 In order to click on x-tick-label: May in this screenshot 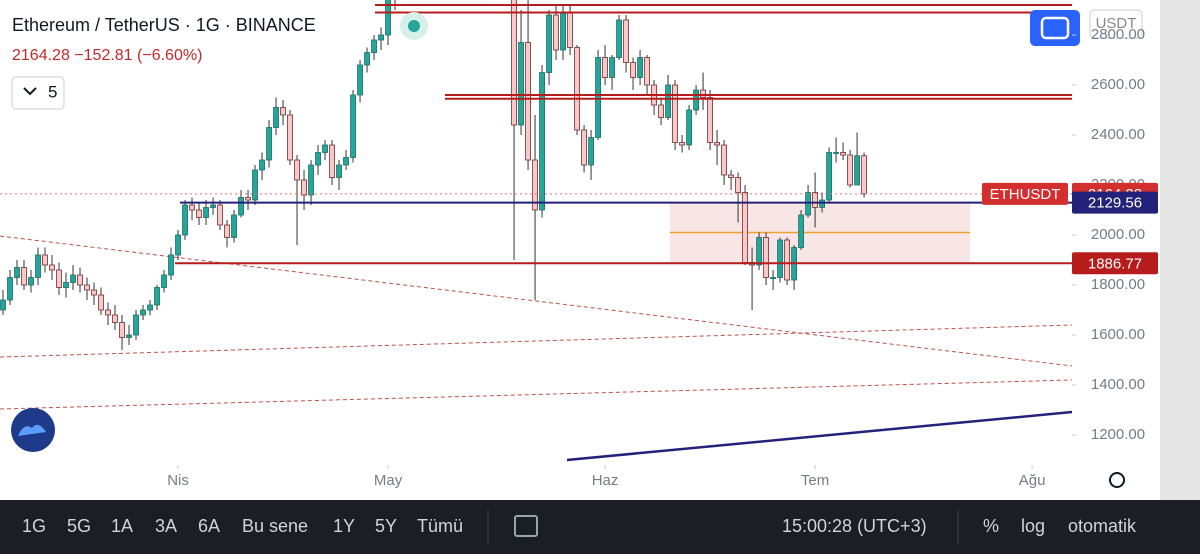, I will do `click(388, 480)`.